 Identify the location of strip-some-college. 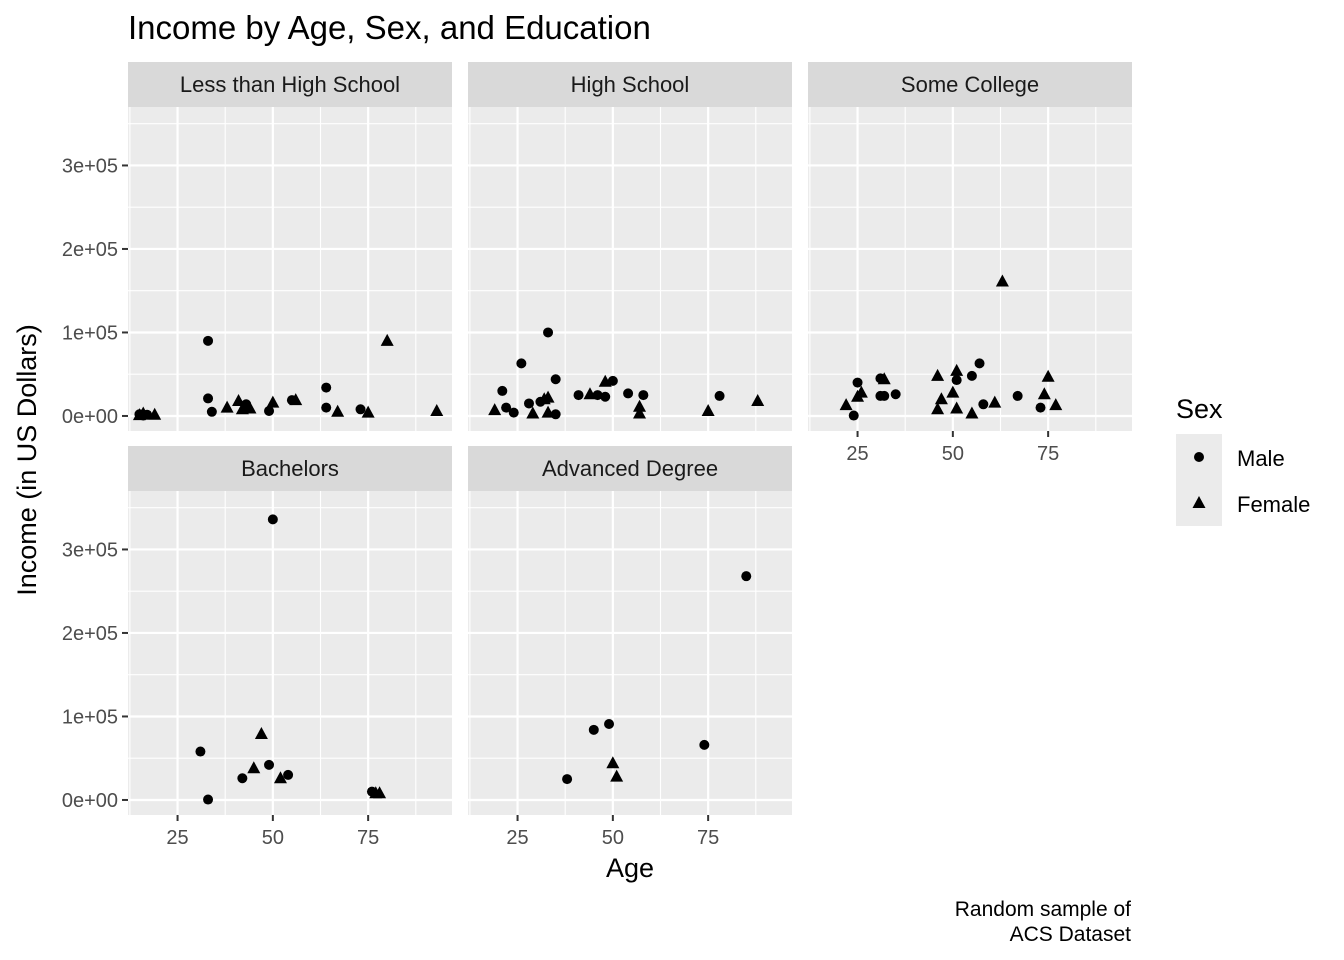
(970, 84).